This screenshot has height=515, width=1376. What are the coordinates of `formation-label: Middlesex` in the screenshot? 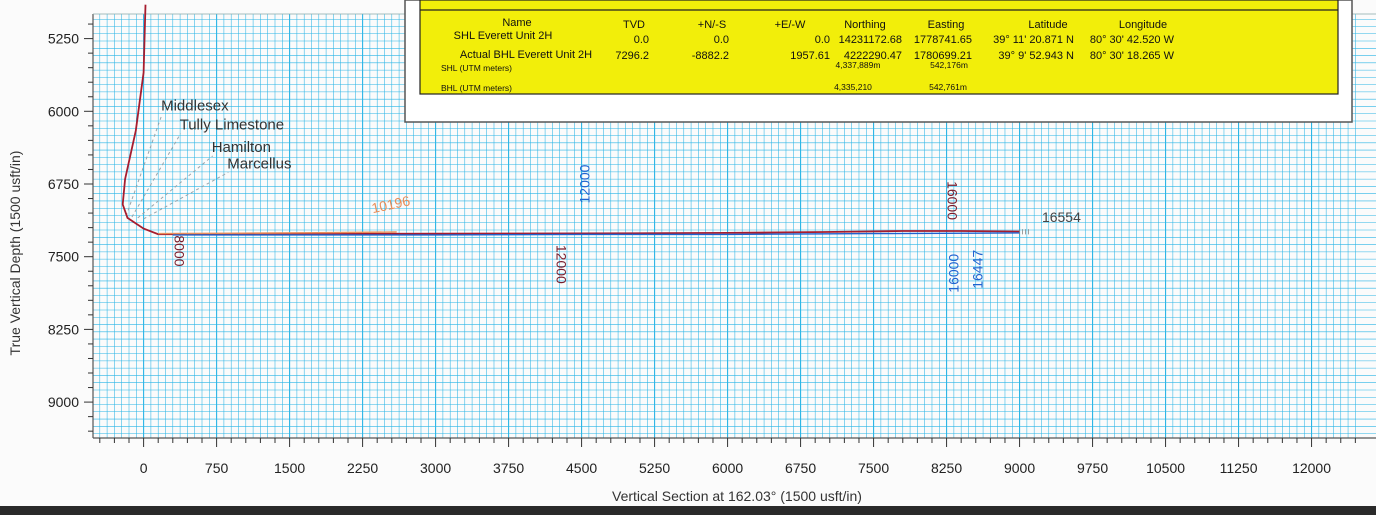 It's located at (195, 105).